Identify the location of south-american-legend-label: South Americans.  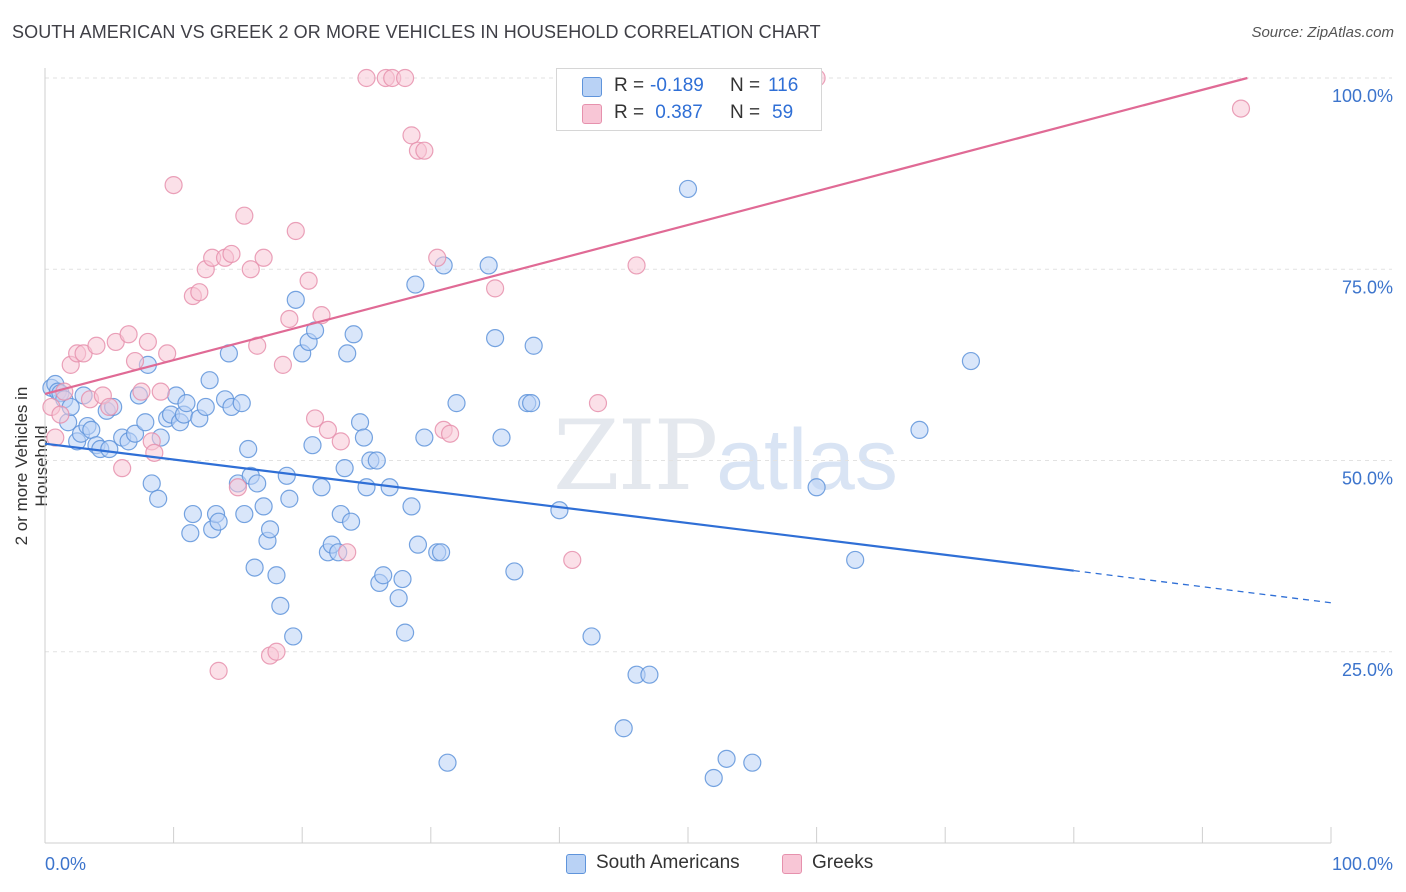
(668, 862).